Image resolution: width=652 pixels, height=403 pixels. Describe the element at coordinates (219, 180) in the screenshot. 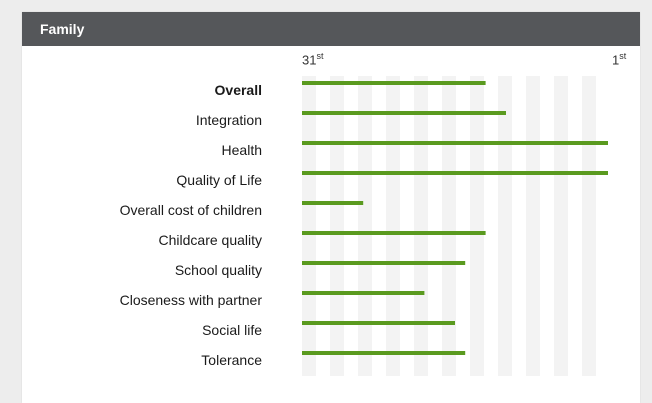

I see `category-label: Quality of Life` at that location.